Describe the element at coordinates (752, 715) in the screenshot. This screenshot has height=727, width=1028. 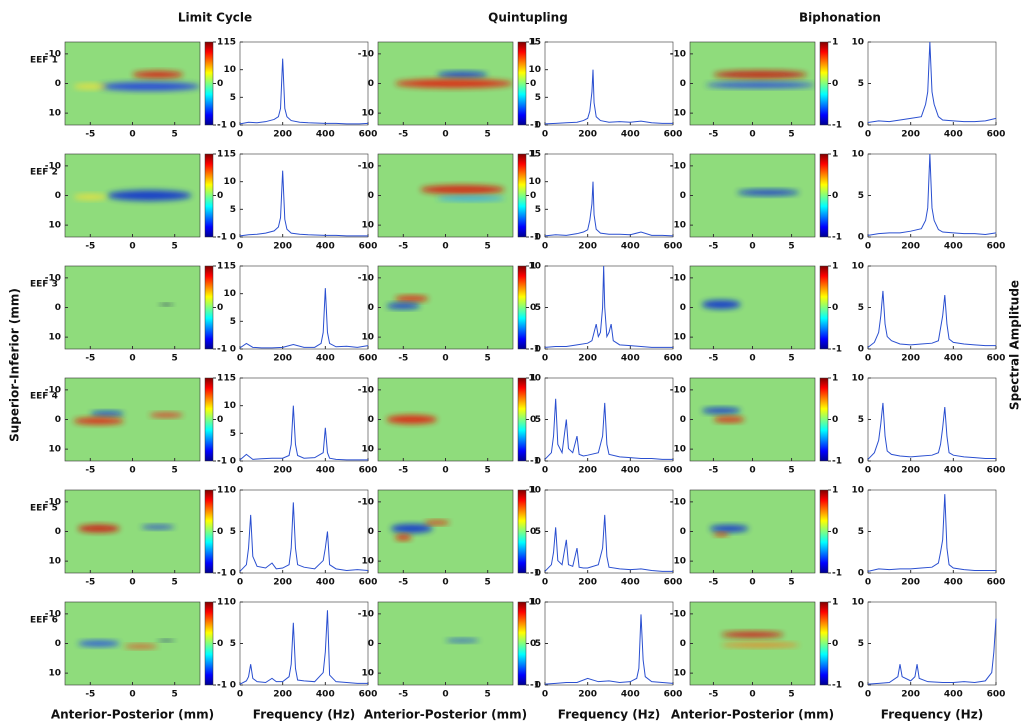
I see `x-axis-label: Anterior-Posterior (mm)` at that location.